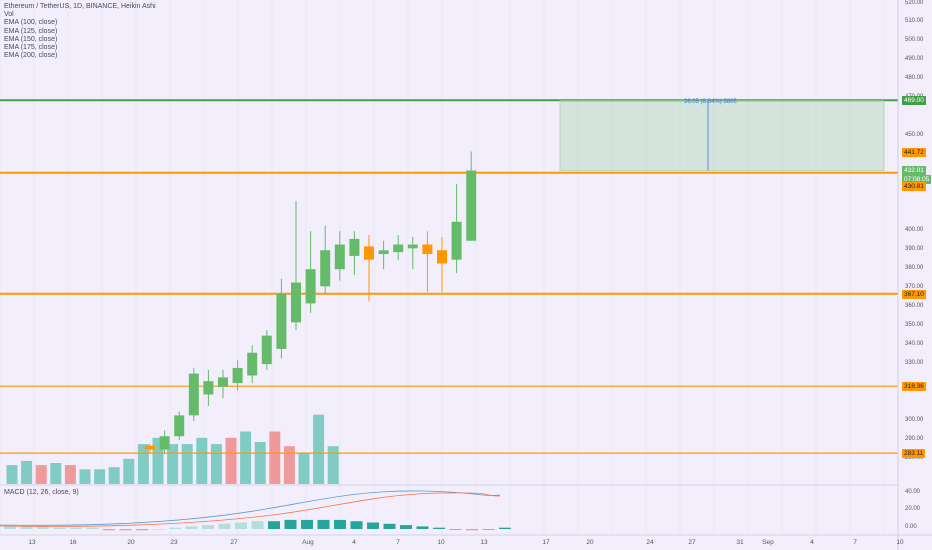 Image resolution: width=932 pixels, height=550 pixels. What do you see at coordinates (913, 509) in the screenshot?
I see `macd-axis-tick: 20.00` at bounding box center [913, 509].